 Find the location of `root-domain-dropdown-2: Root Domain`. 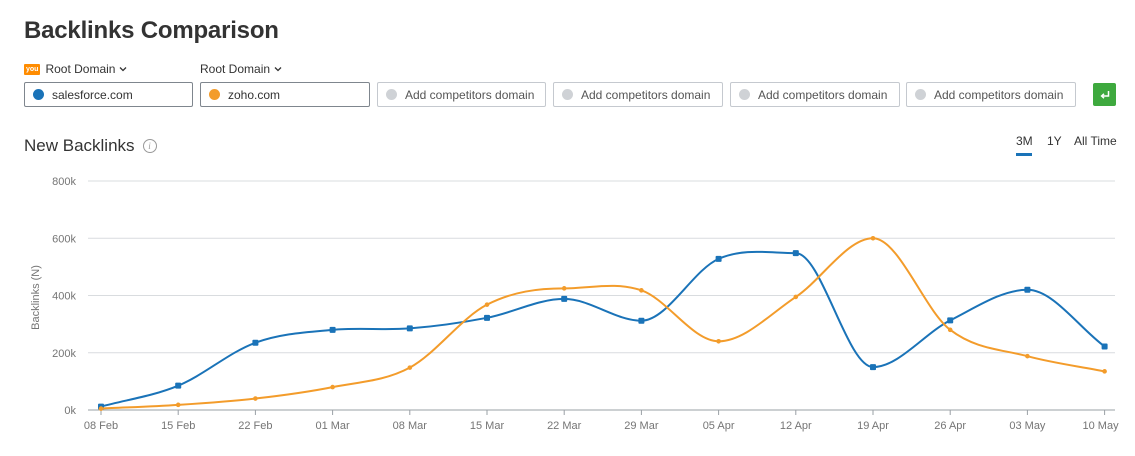

root-domain-dropdown-2: Root Domain is located at coordinates (241, 69).